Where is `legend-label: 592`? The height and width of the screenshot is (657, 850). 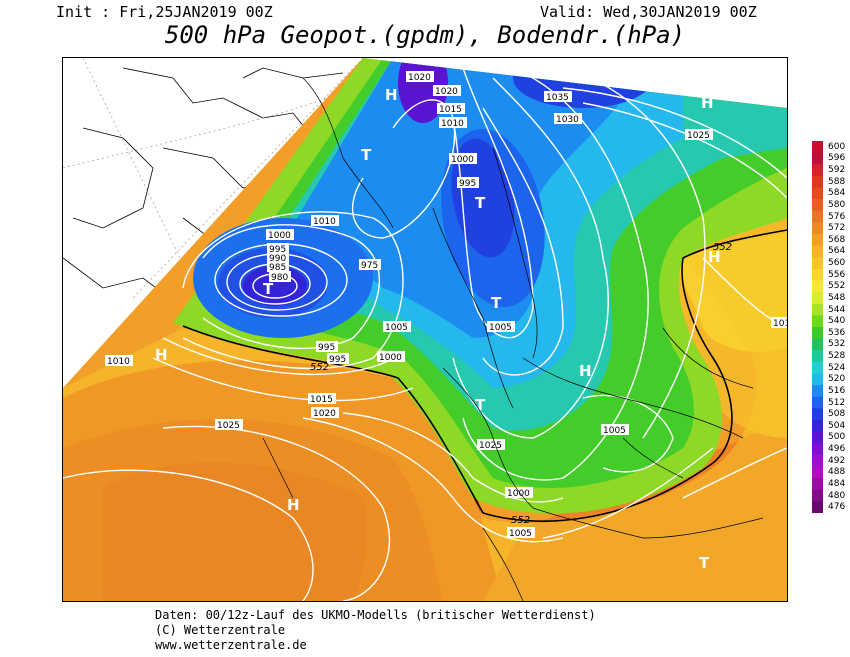 legend-label: 592 is located at coordinates (837, 170).